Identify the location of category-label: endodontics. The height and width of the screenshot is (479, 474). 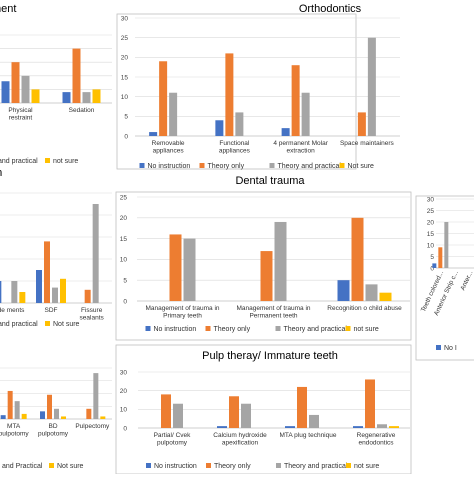
(376, 443).